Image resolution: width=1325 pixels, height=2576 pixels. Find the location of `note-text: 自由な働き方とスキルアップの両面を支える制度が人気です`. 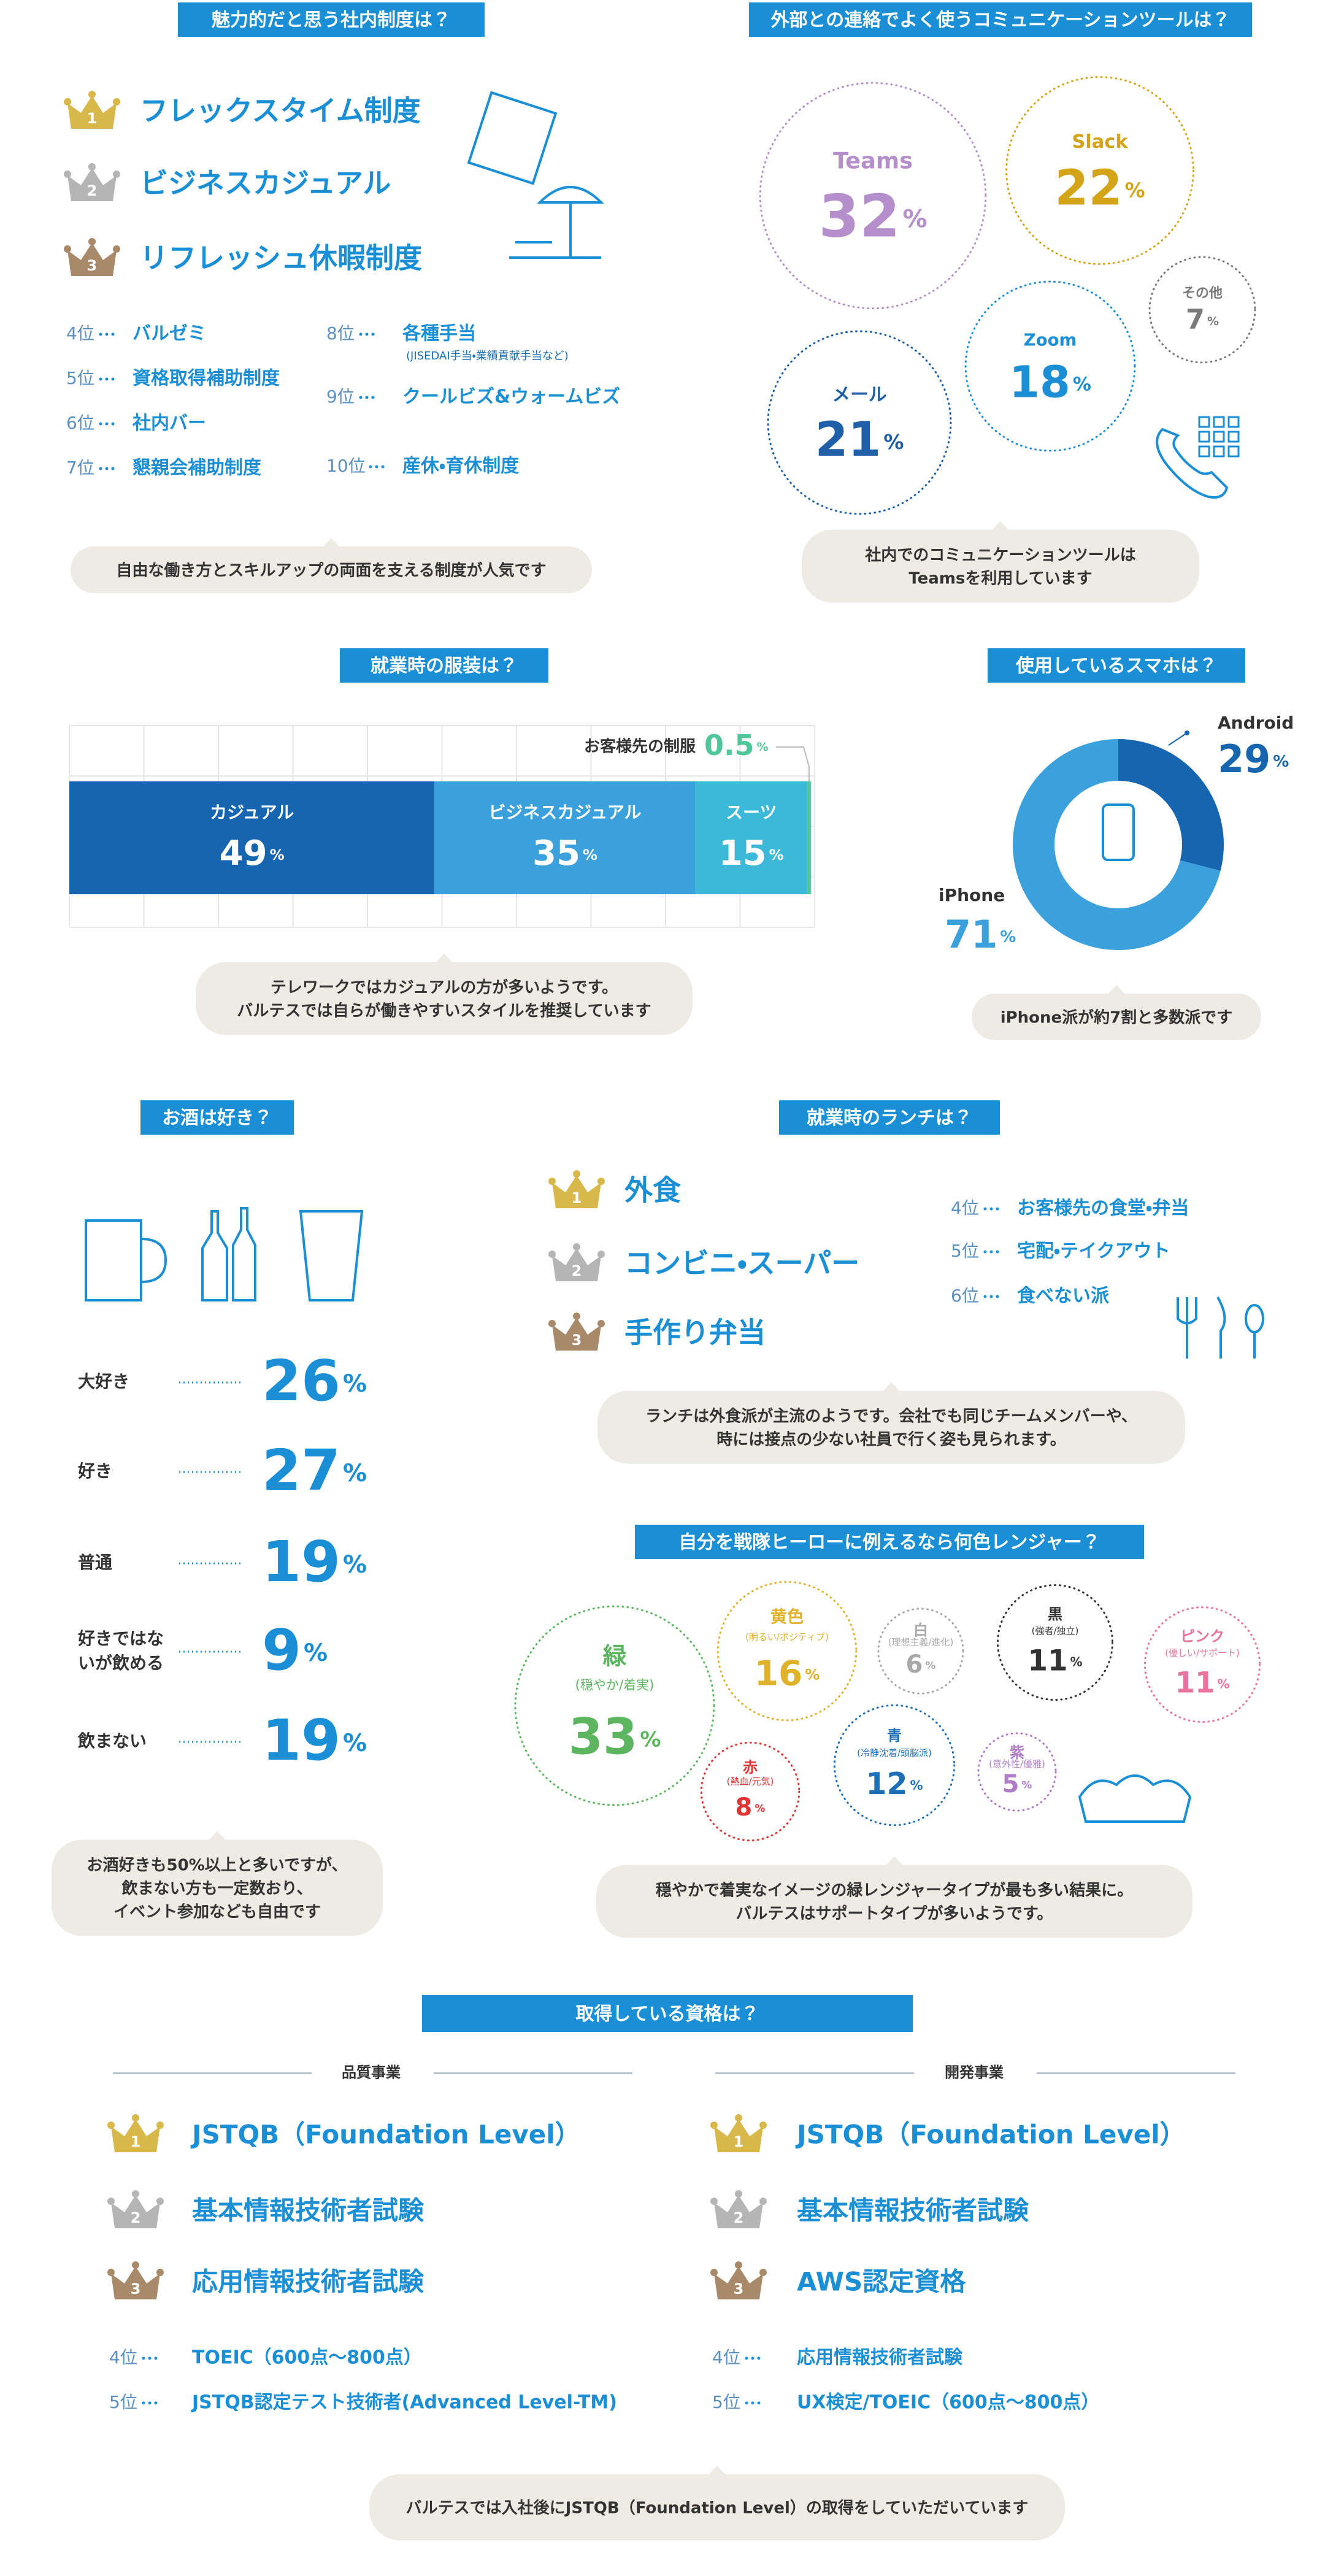

note-text: 自由な働き方とスキルアップの両面を支える制度が人気です is located at coordinates (331, 570).